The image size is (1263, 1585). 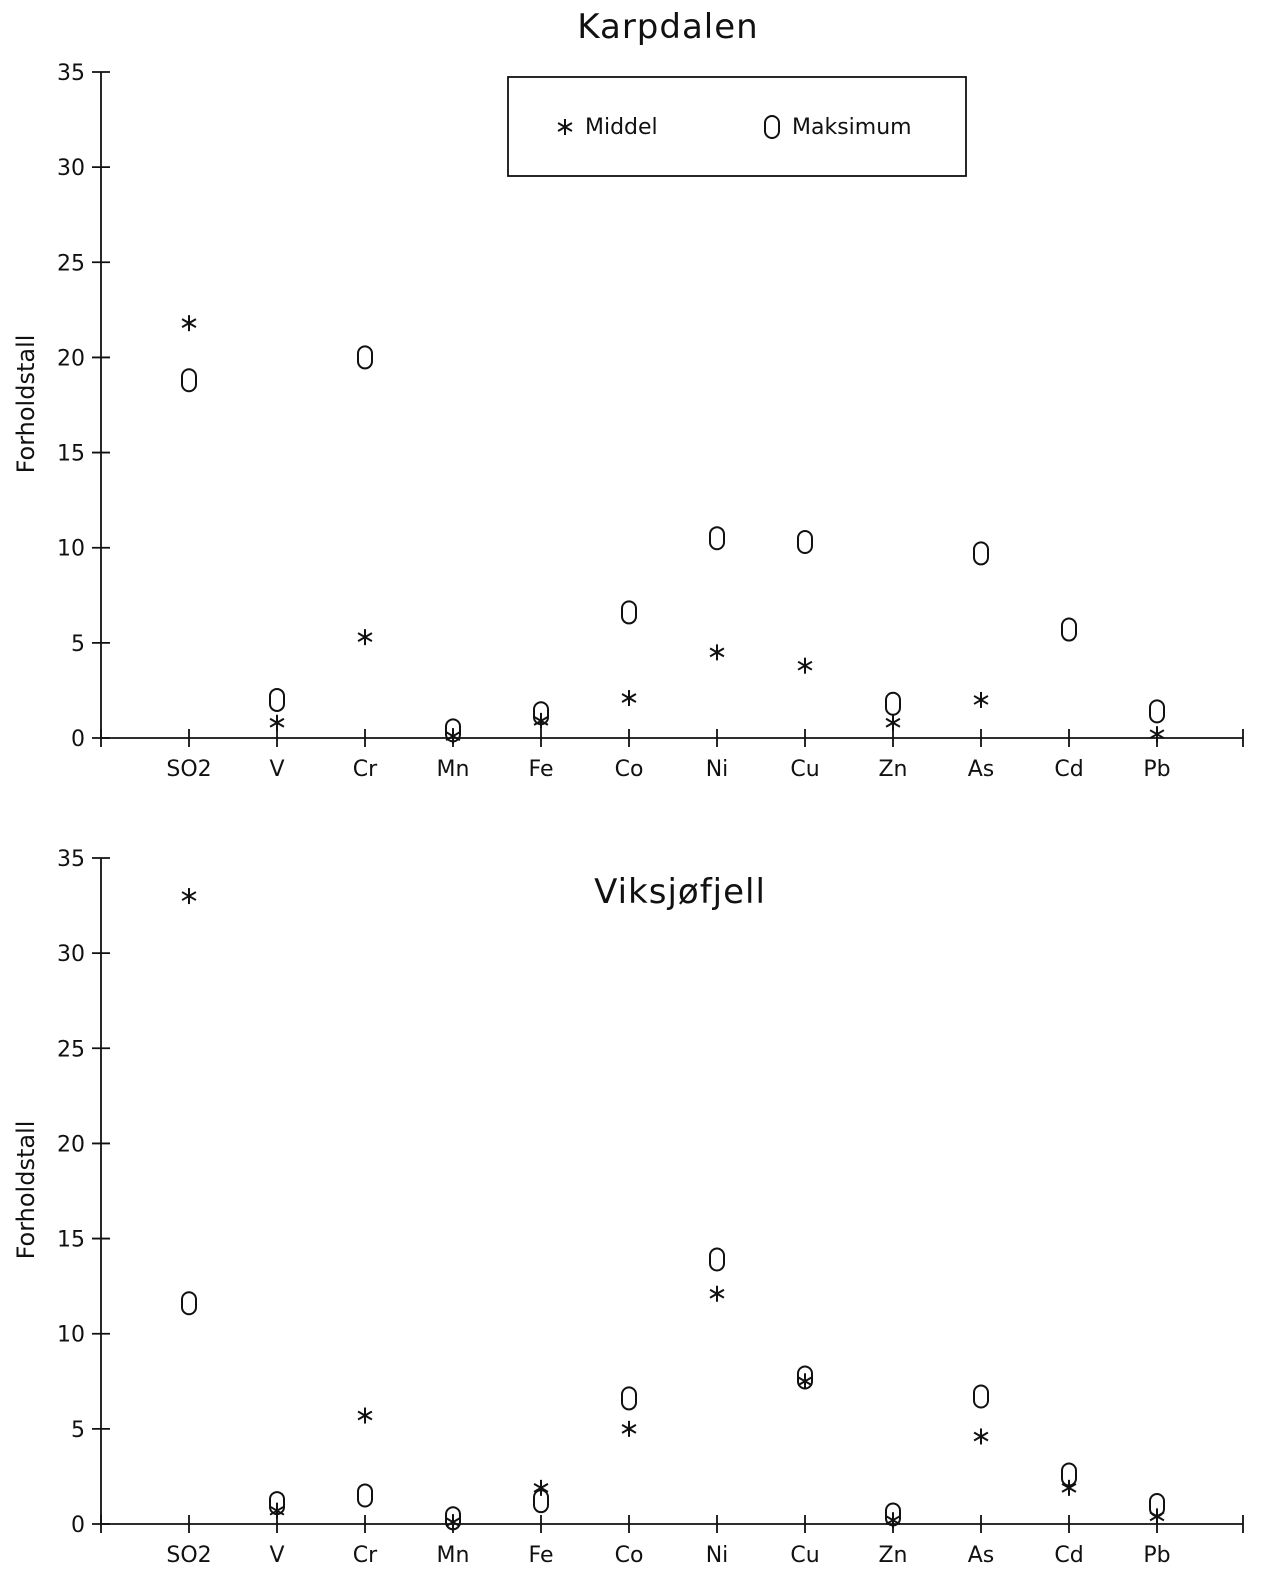 I want to click on chart-title: Karpdalen, so click(x=667, y=27).